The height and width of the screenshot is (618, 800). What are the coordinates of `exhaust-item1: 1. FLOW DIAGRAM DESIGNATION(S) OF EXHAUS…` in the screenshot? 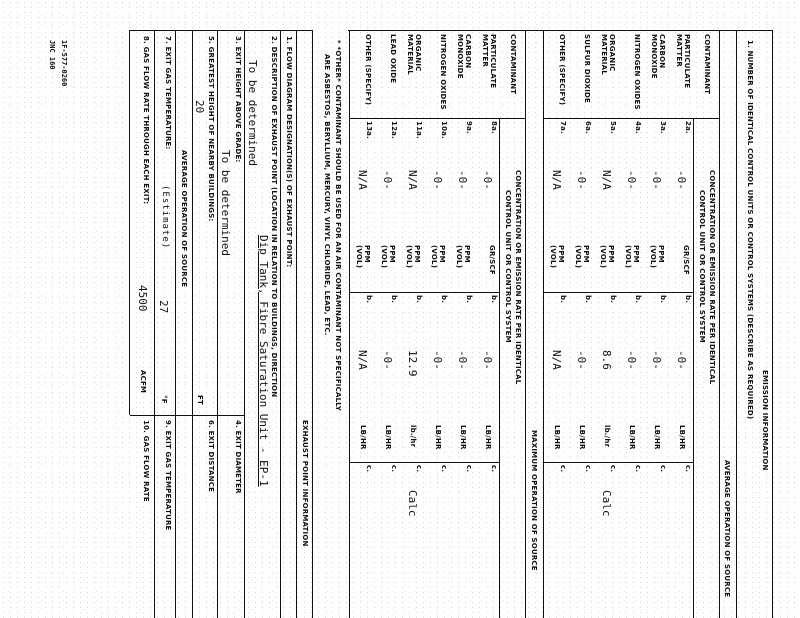 It's located at (289, 152).